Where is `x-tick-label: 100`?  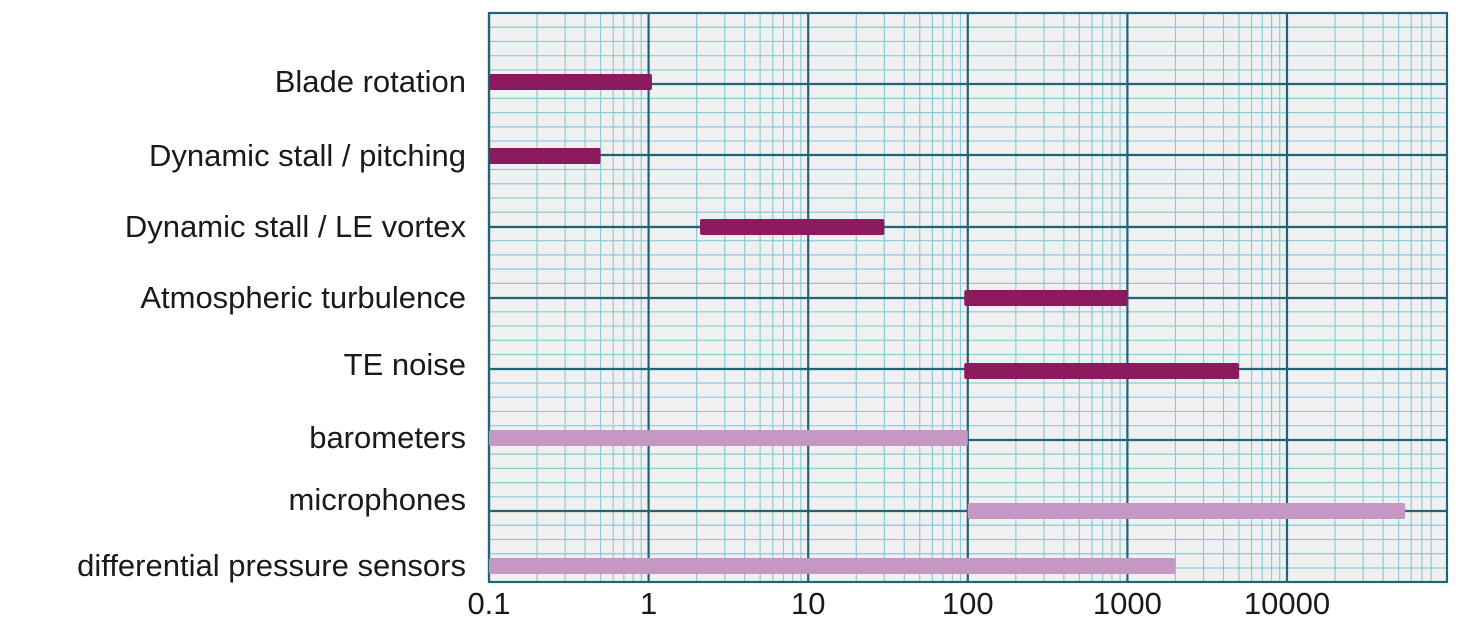
x-tick-label: 100 is located at coordinates (968, 603).